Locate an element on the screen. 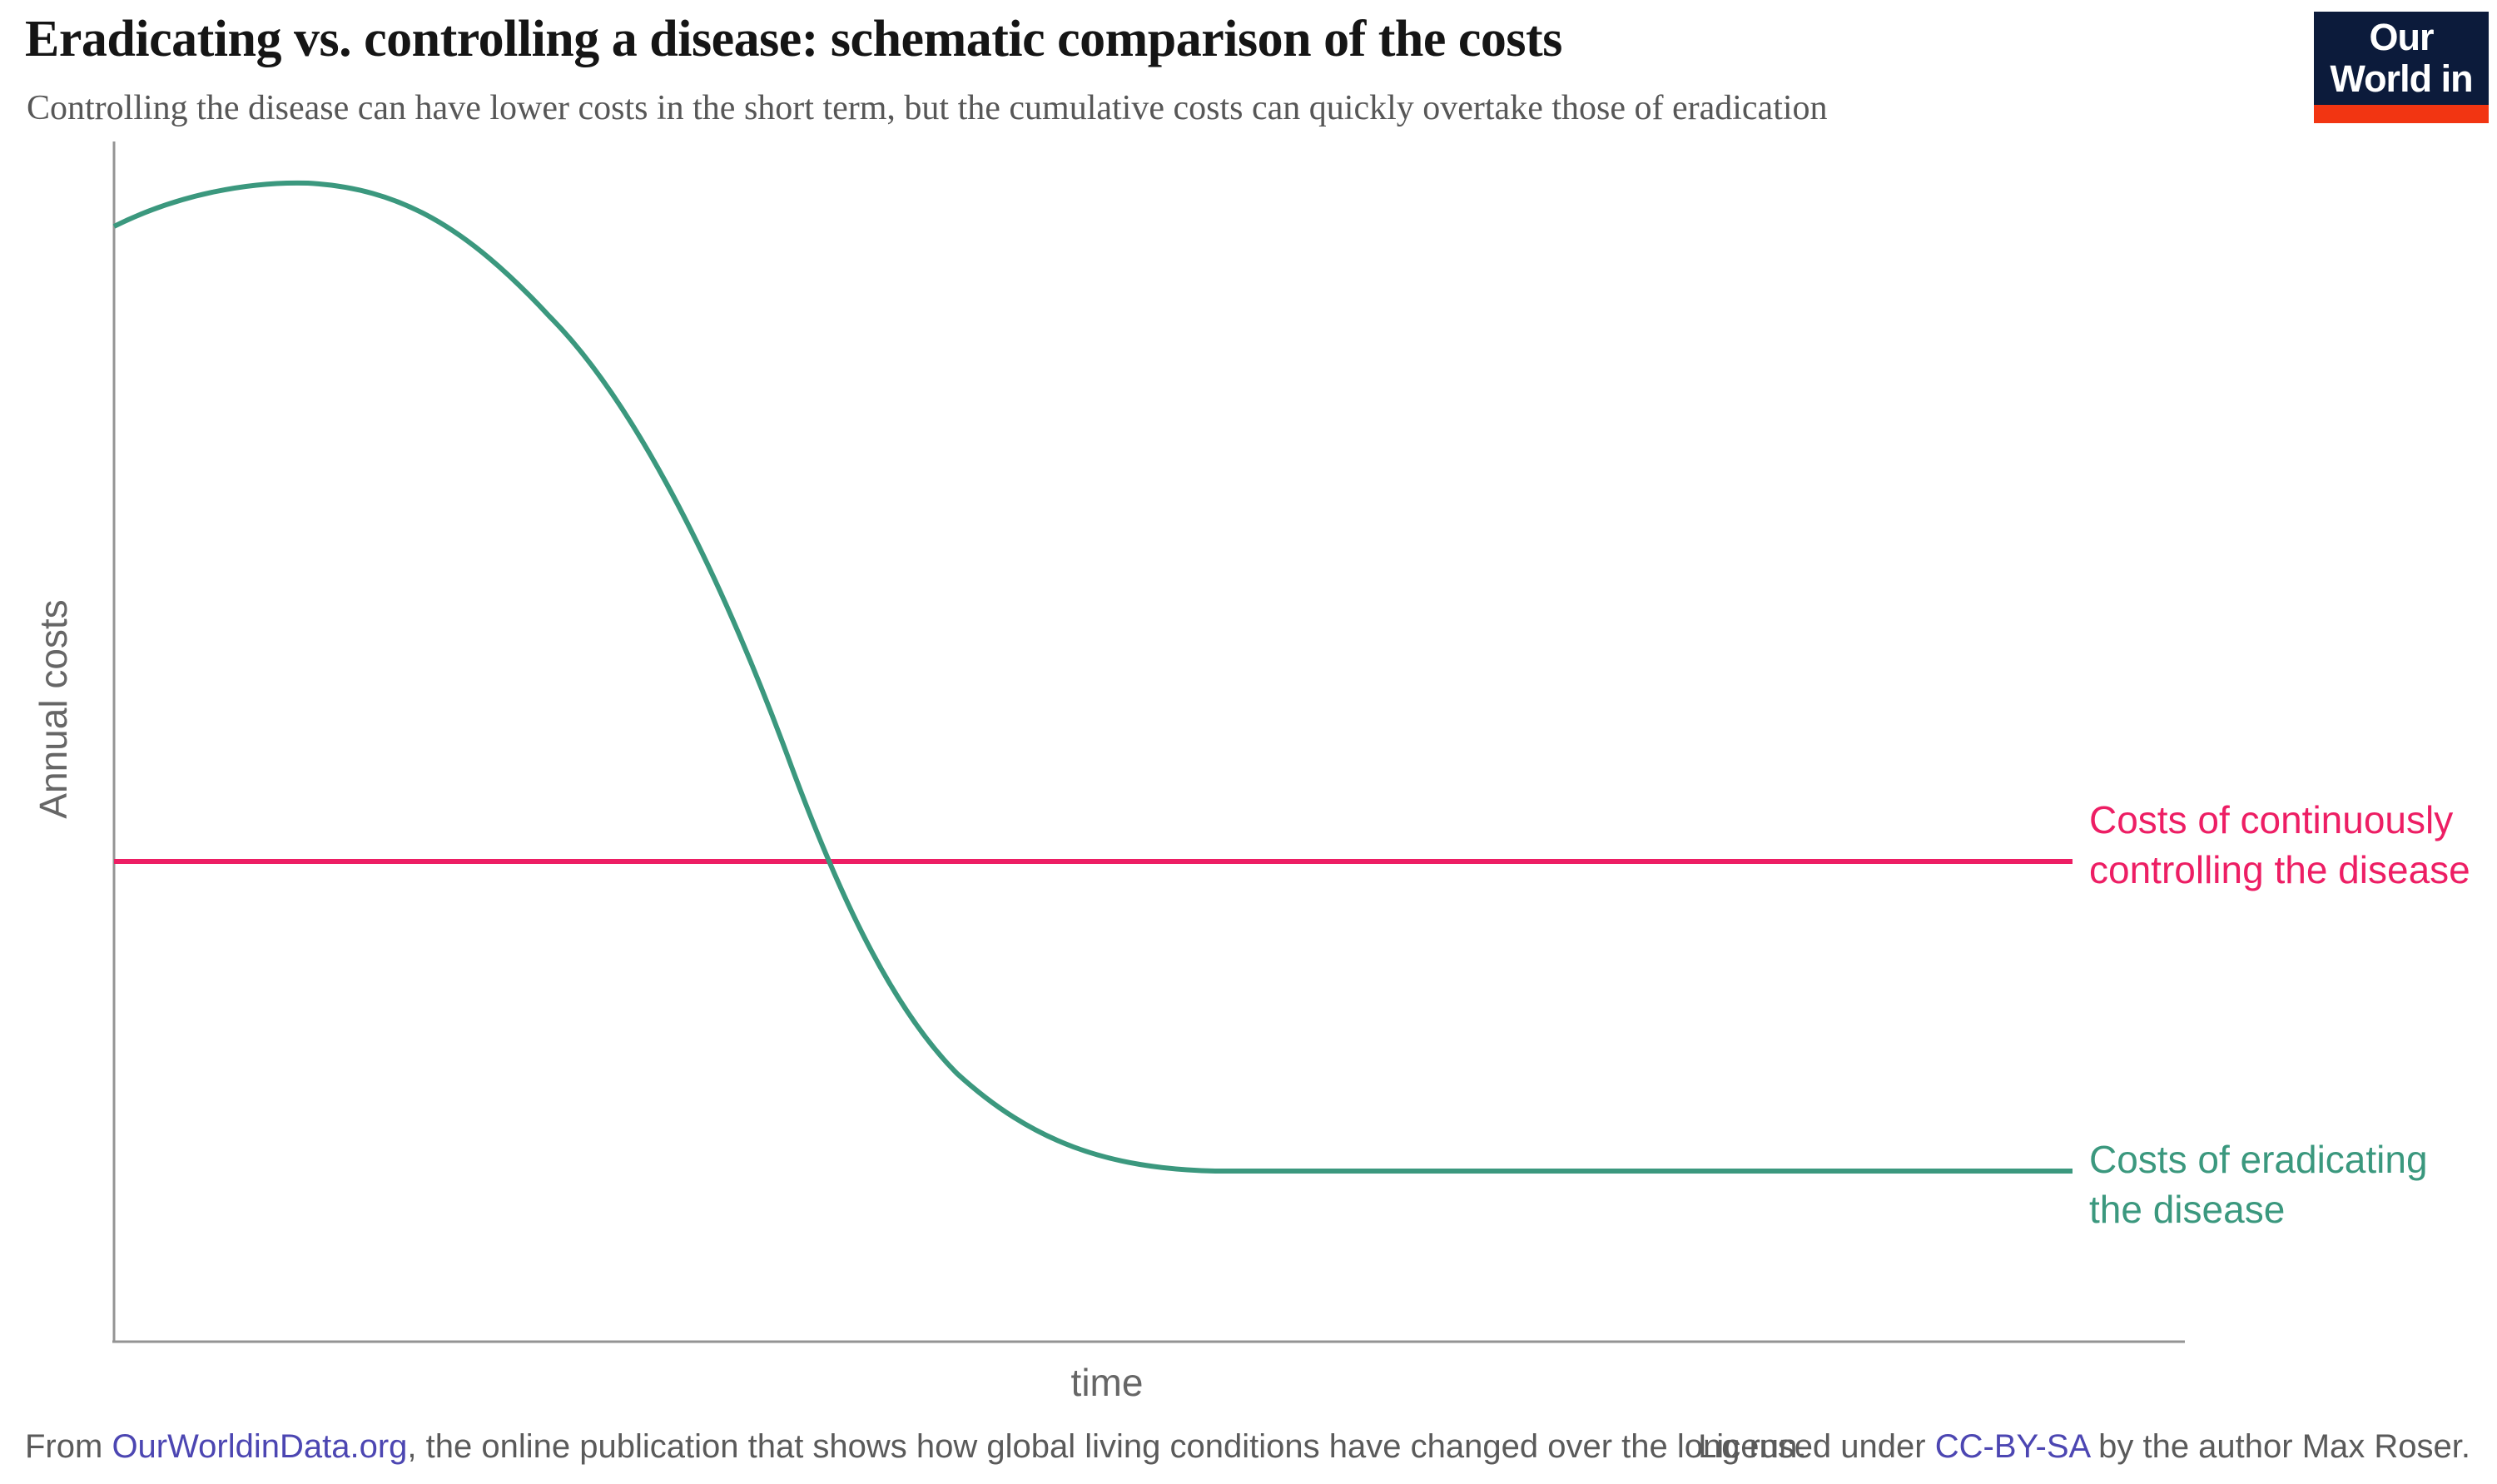 This screenshot has height=1484, width=2497. eradication-series-label-line2: the disease is located at coordinates (2188, 1209).